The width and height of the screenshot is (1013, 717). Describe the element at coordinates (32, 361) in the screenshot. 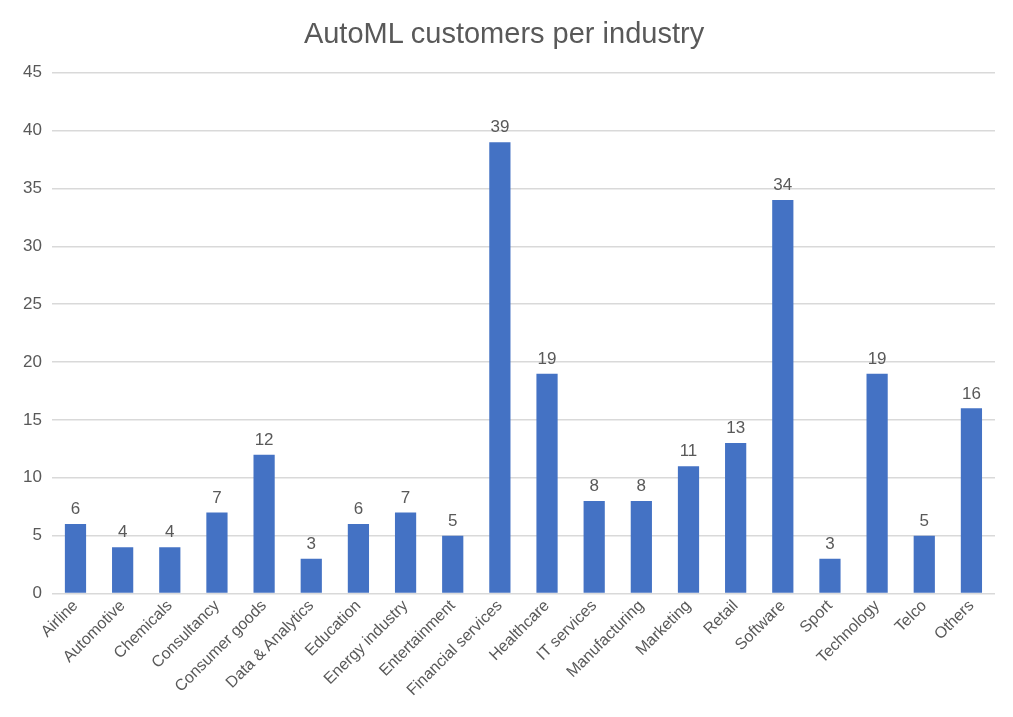

I see `y-tick-label: 20` at that location.